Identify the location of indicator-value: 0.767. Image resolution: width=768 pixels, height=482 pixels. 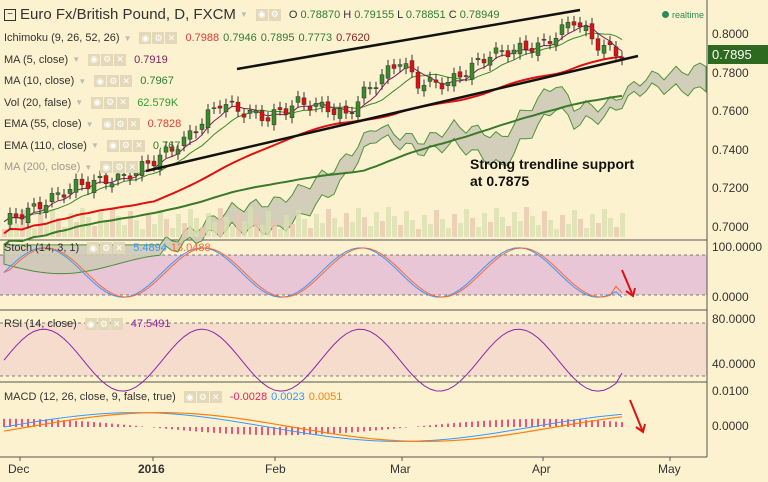
(166, 145).